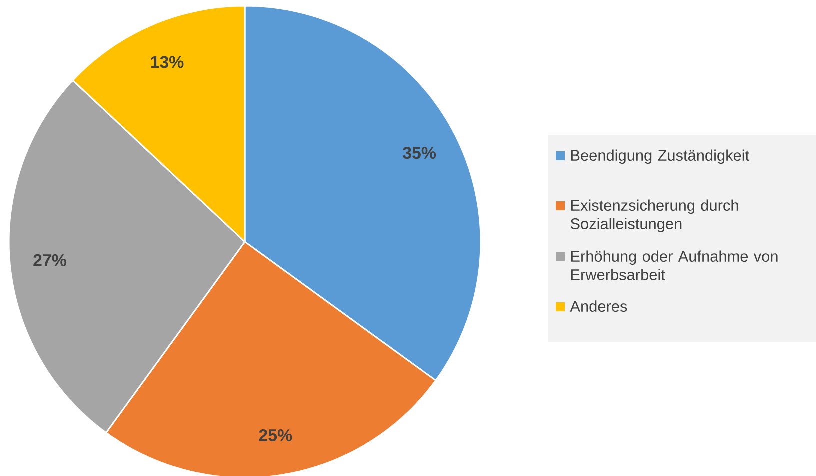 The height and width of the screenshot is (476, 816). Describe the element at coordinates (275, 435) in the screenshot. I see `data-label: 25%` at that location.